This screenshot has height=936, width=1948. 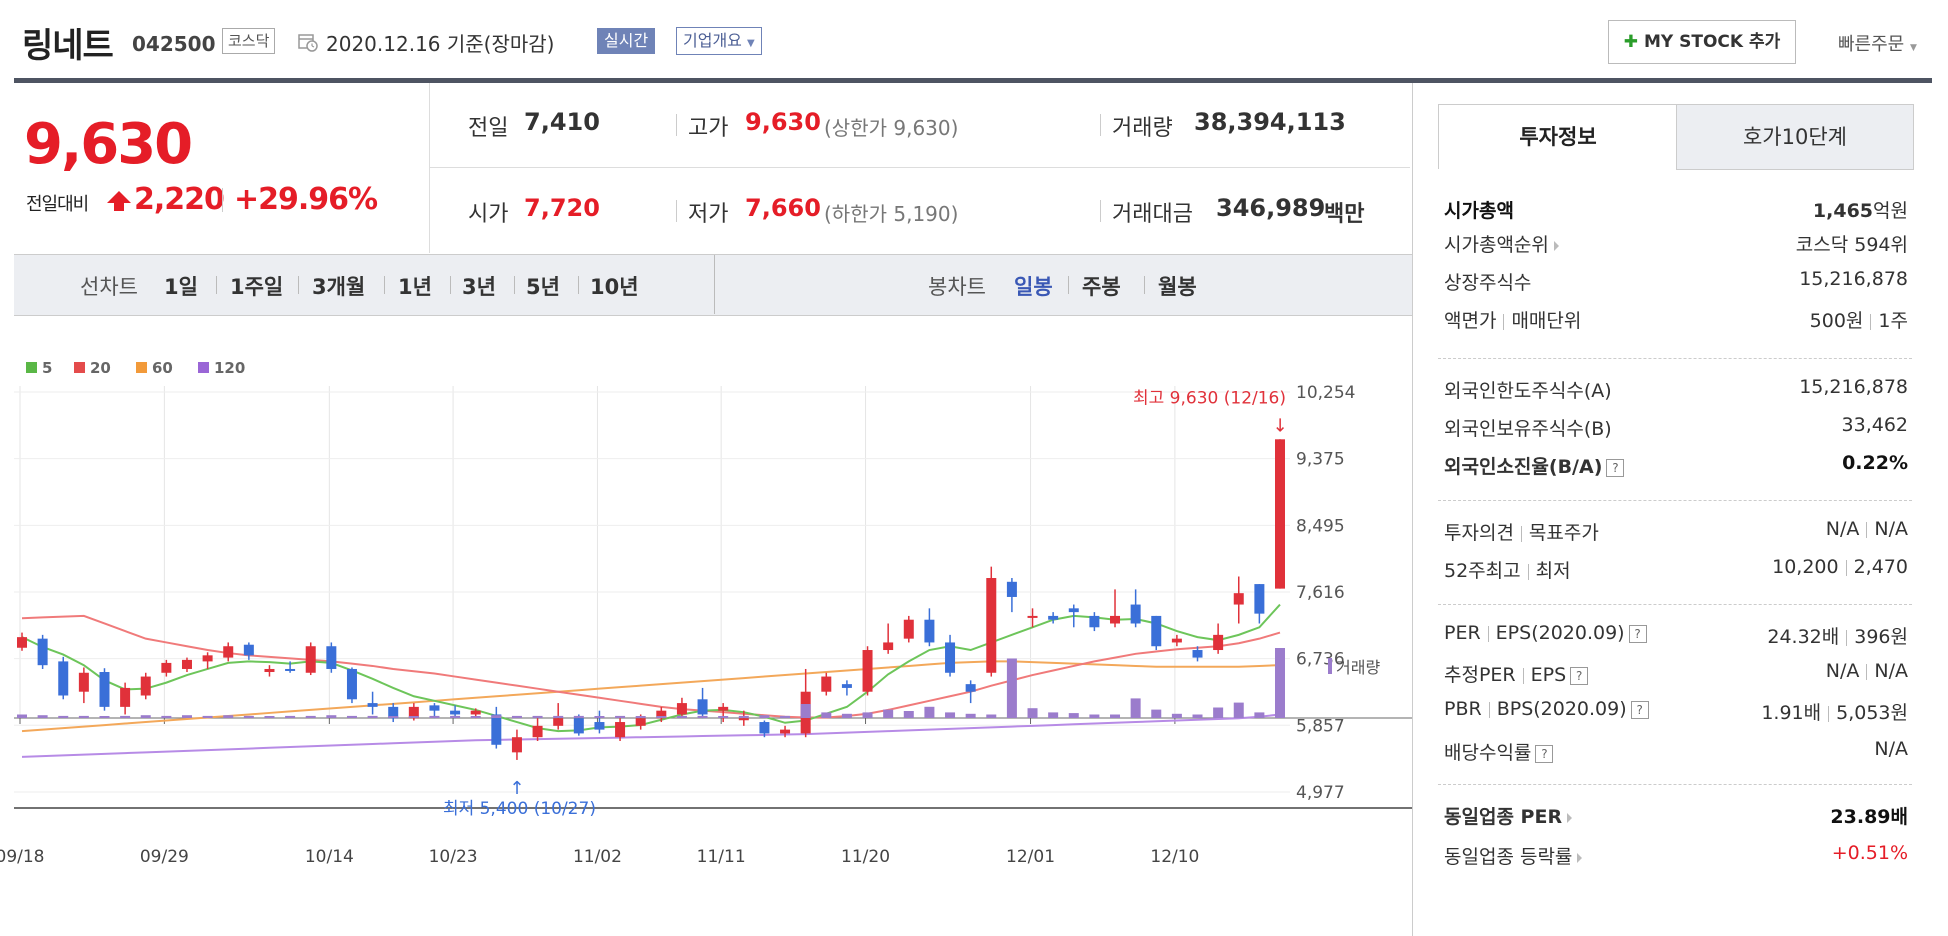 What do you see at coordinates (713, 285) in the screenshot?
I see `period-bar` at bounding box center [713, 285].